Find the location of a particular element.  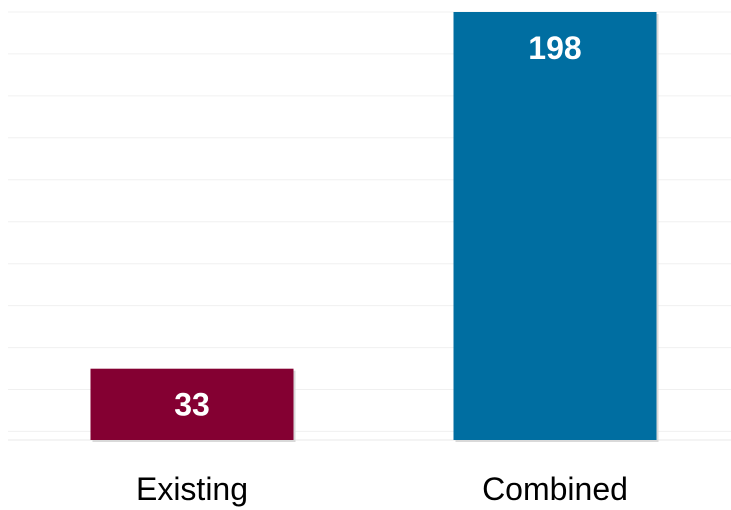

data-label-combined: 198 is located at coordinates (554, 48).